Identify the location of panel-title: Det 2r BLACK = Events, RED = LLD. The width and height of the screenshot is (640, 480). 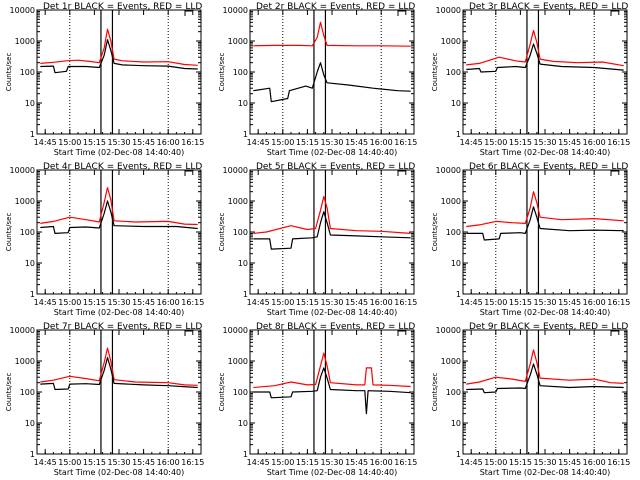
(335, 7).